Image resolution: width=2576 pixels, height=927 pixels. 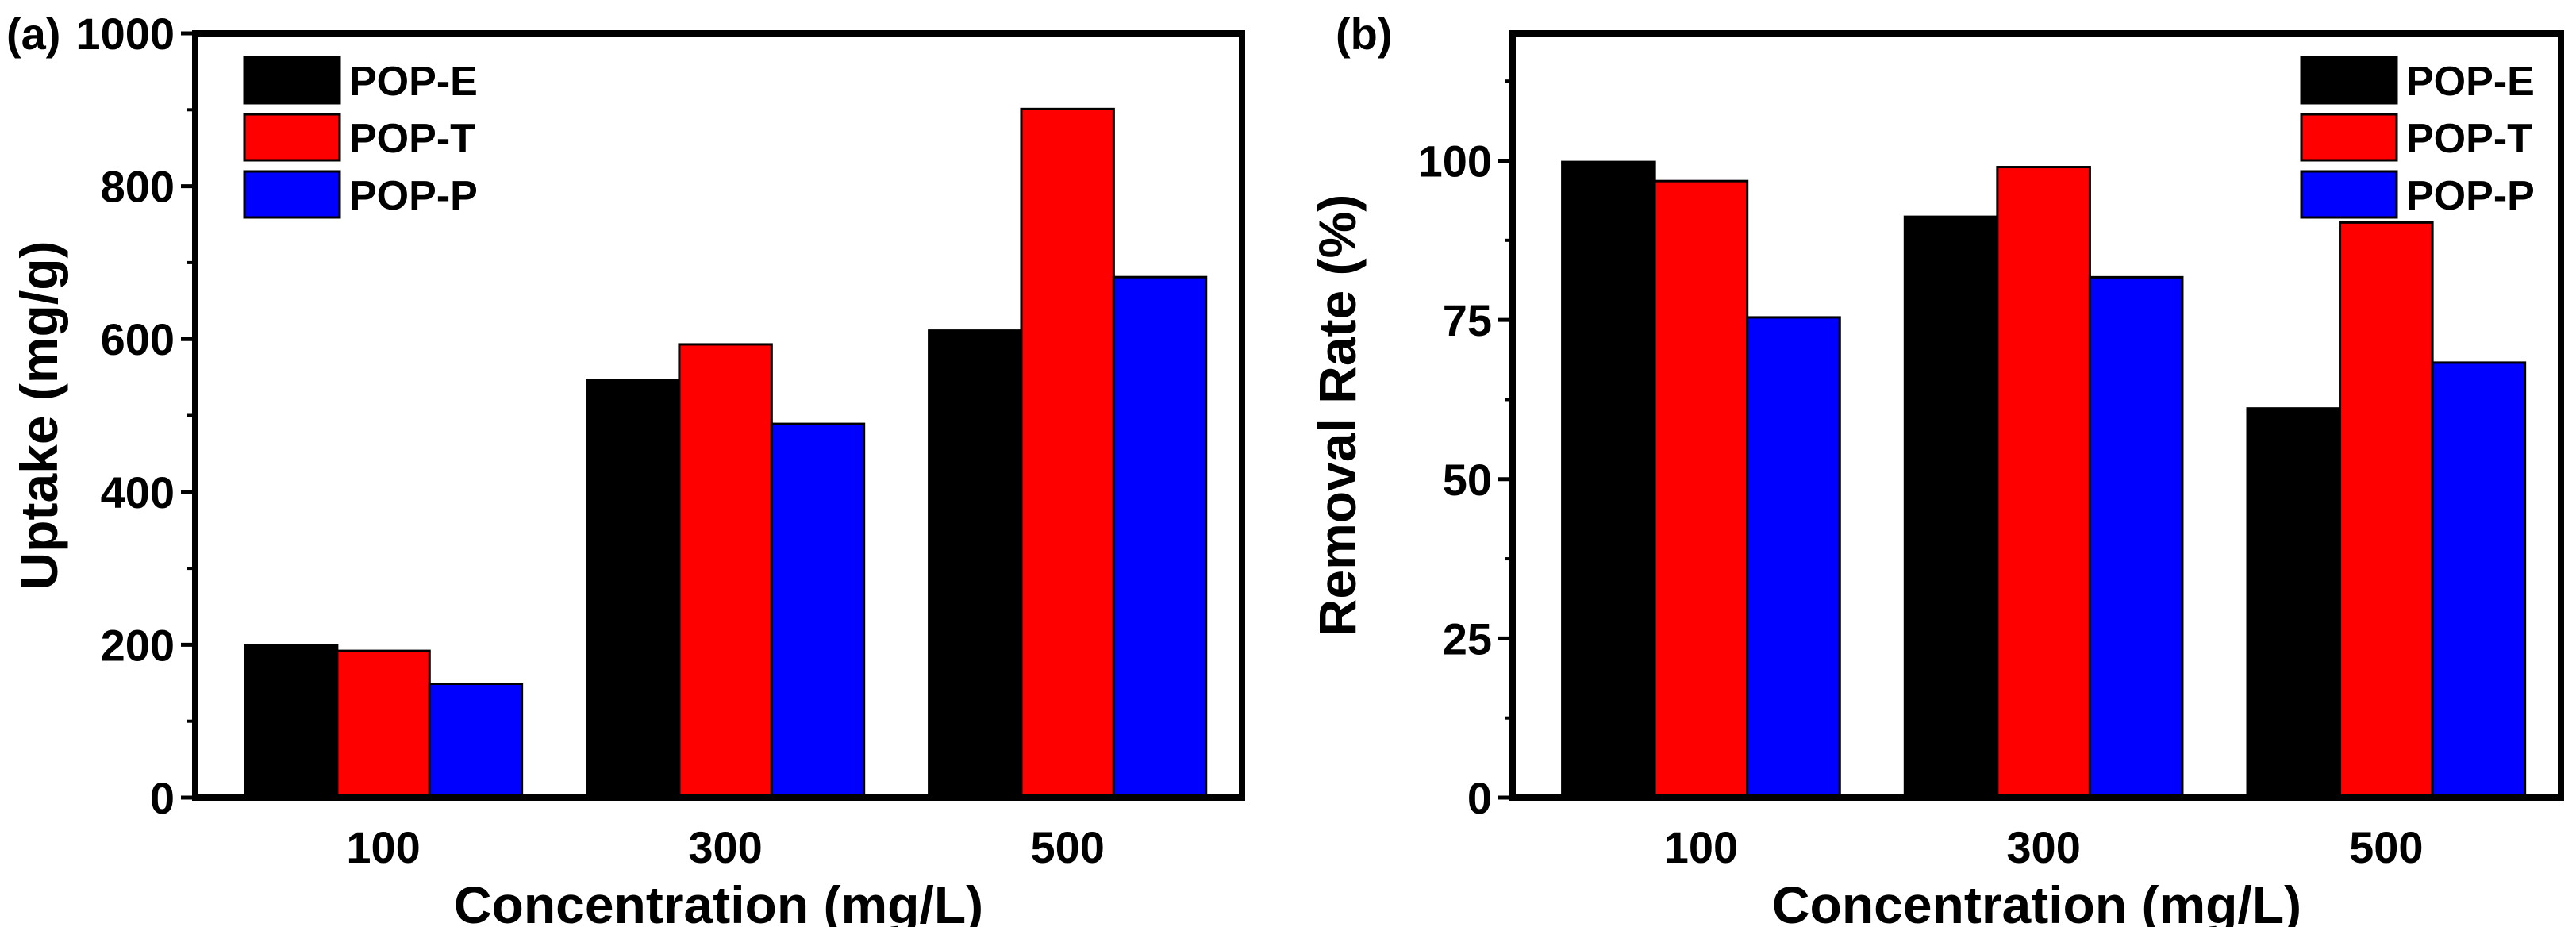 What do you see at coordinates (138, 645) in the screenshot?
I see `y-tick-label: 200` at bounding box center [138, 645].